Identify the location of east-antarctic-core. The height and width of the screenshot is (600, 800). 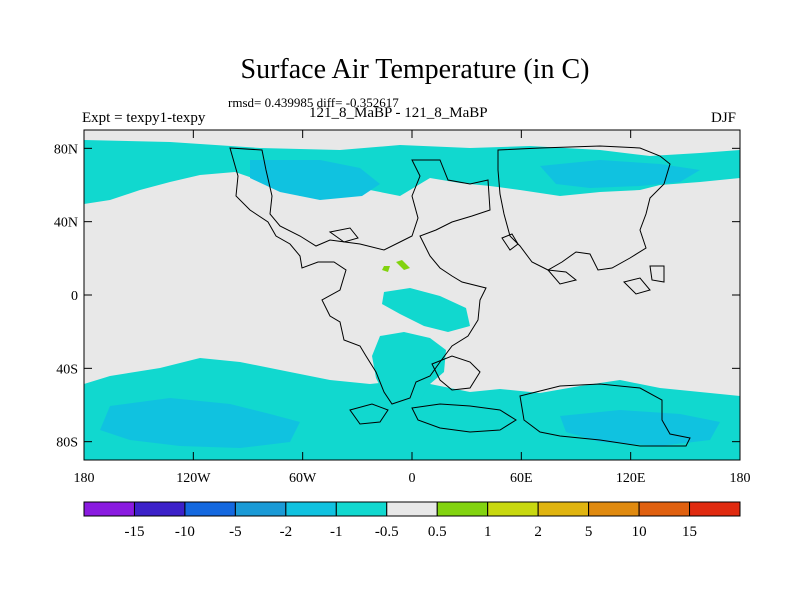
(640, 428).